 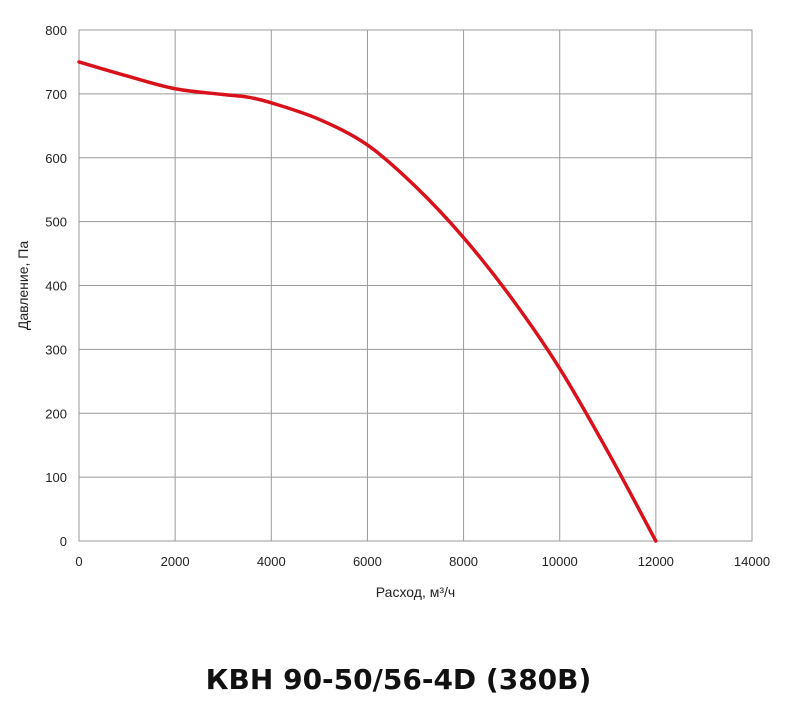 I want to click on x-tick-labels: 0 2000 4000 6000 8000 10000 12000 14000, so click(x=422, y=561).